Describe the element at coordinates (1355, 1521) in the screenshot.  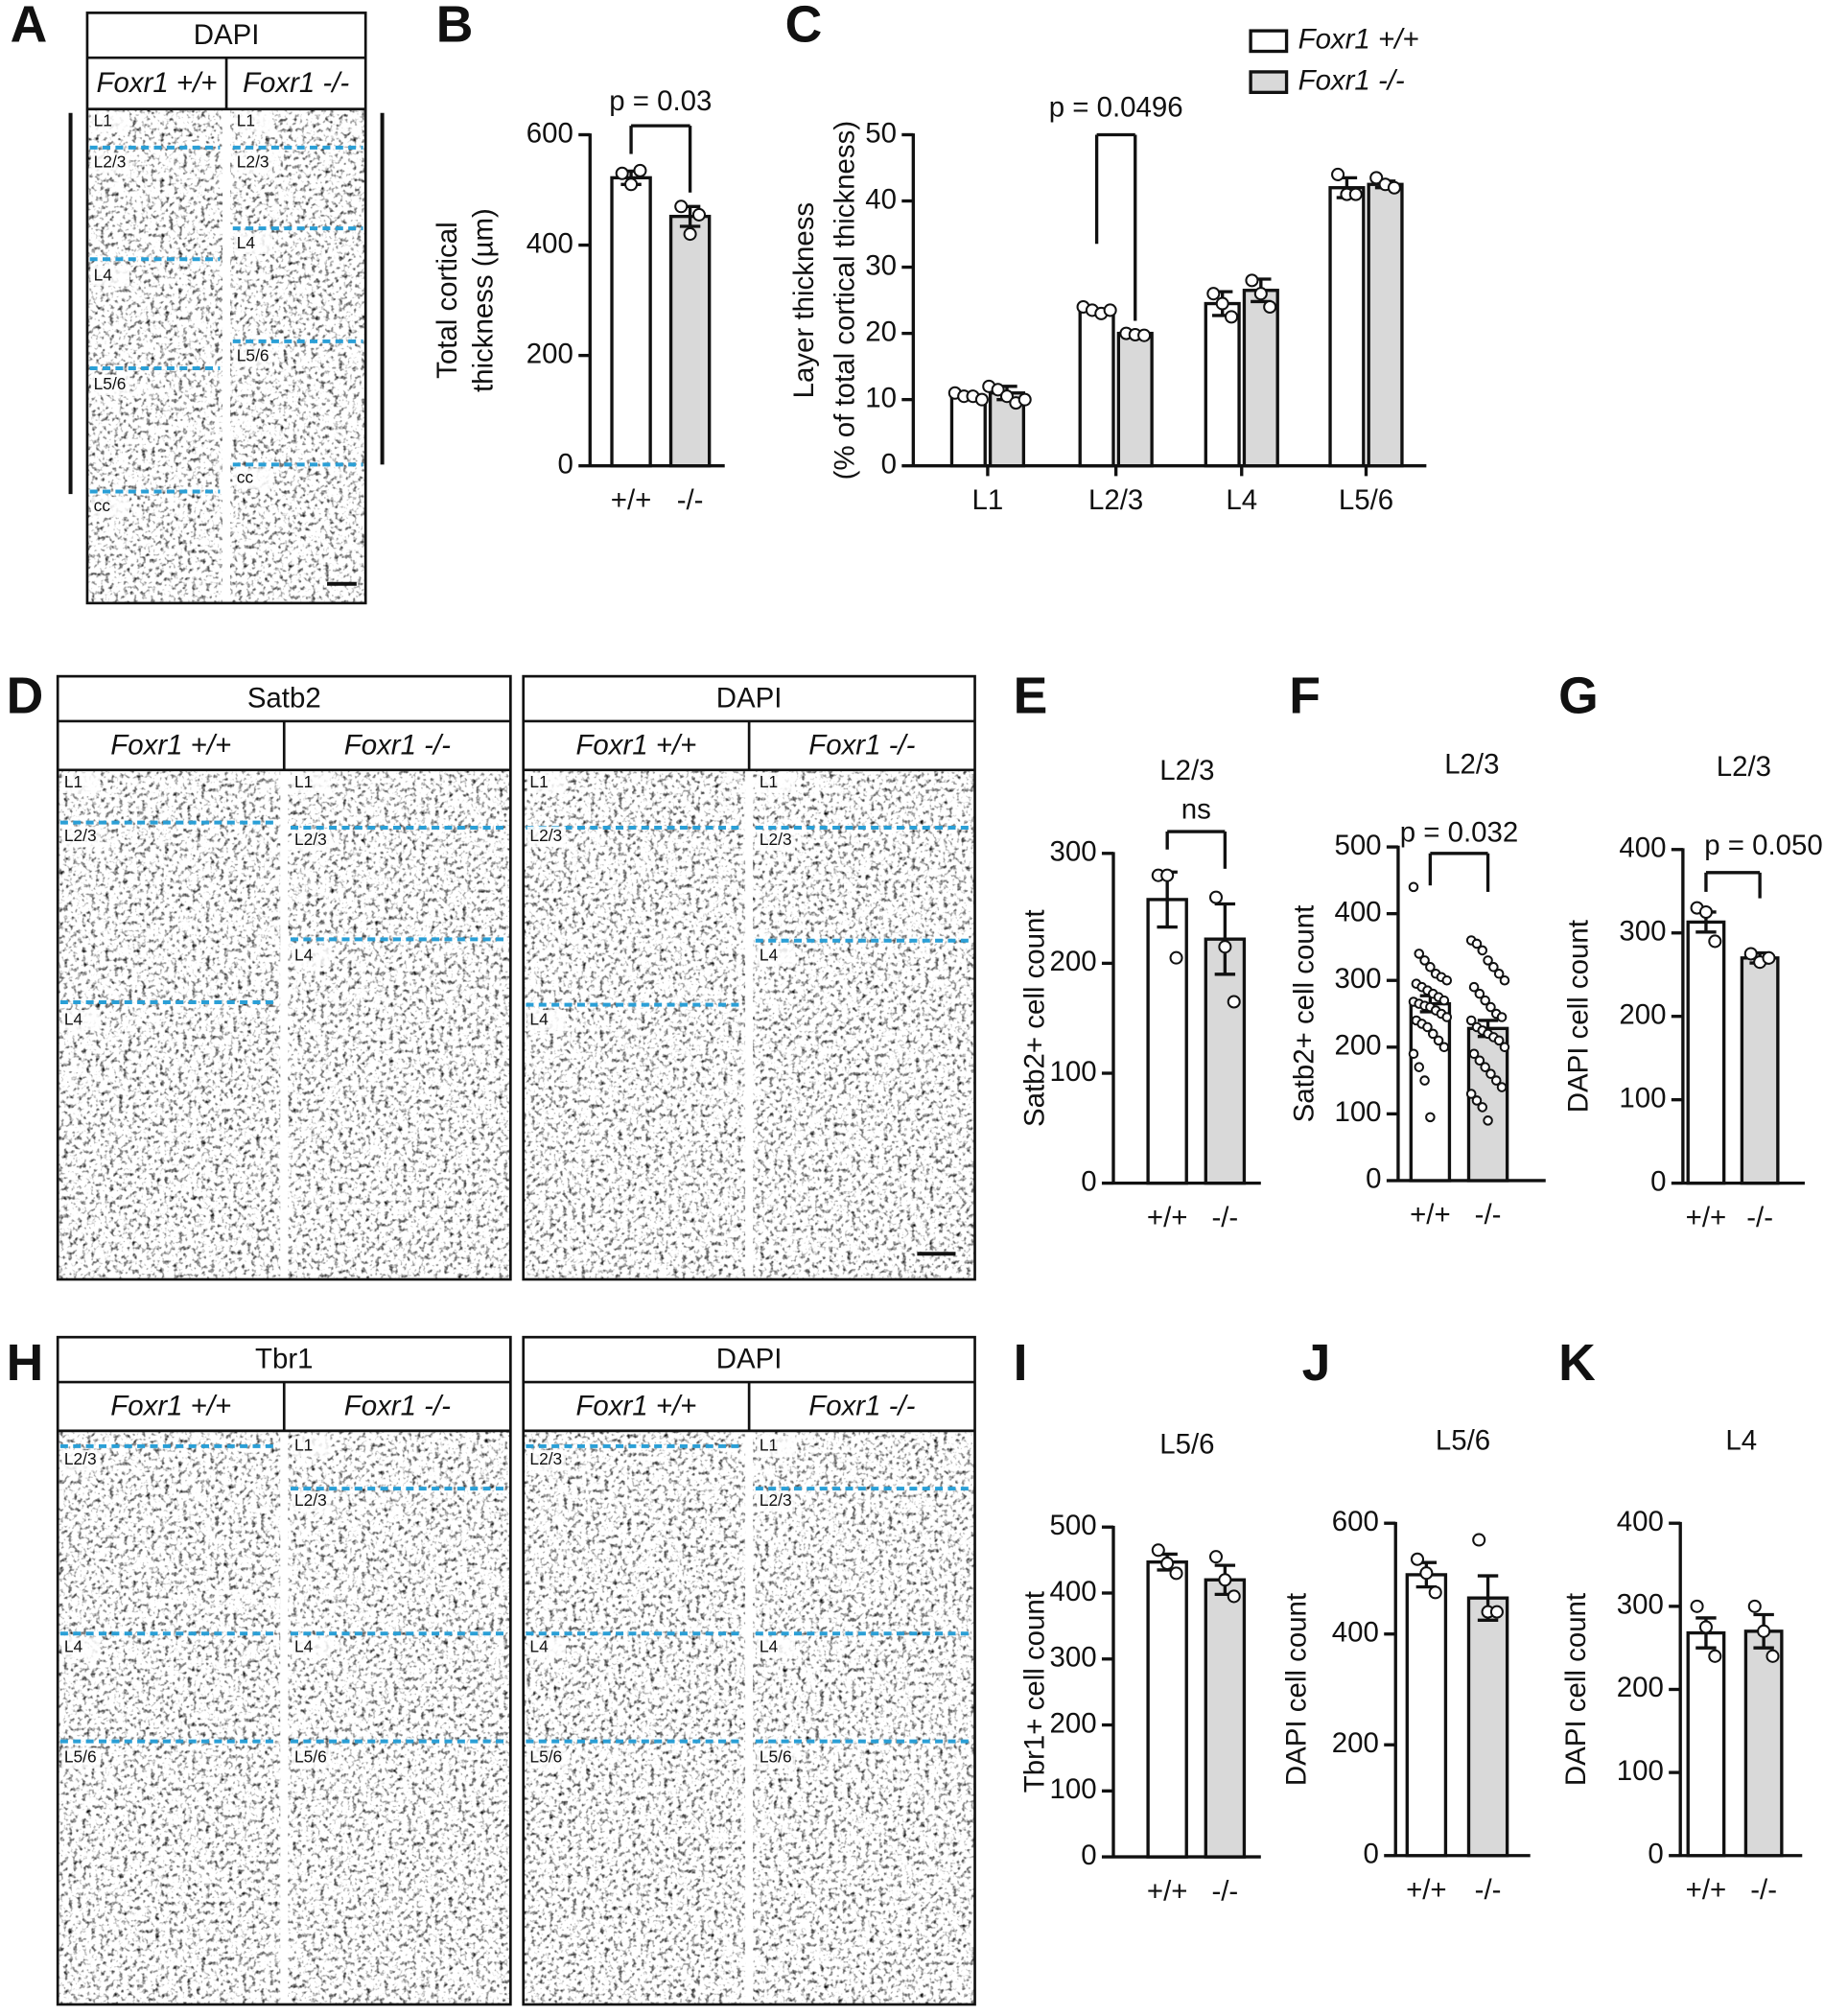
I see `y-tick-label: 600` at that location.